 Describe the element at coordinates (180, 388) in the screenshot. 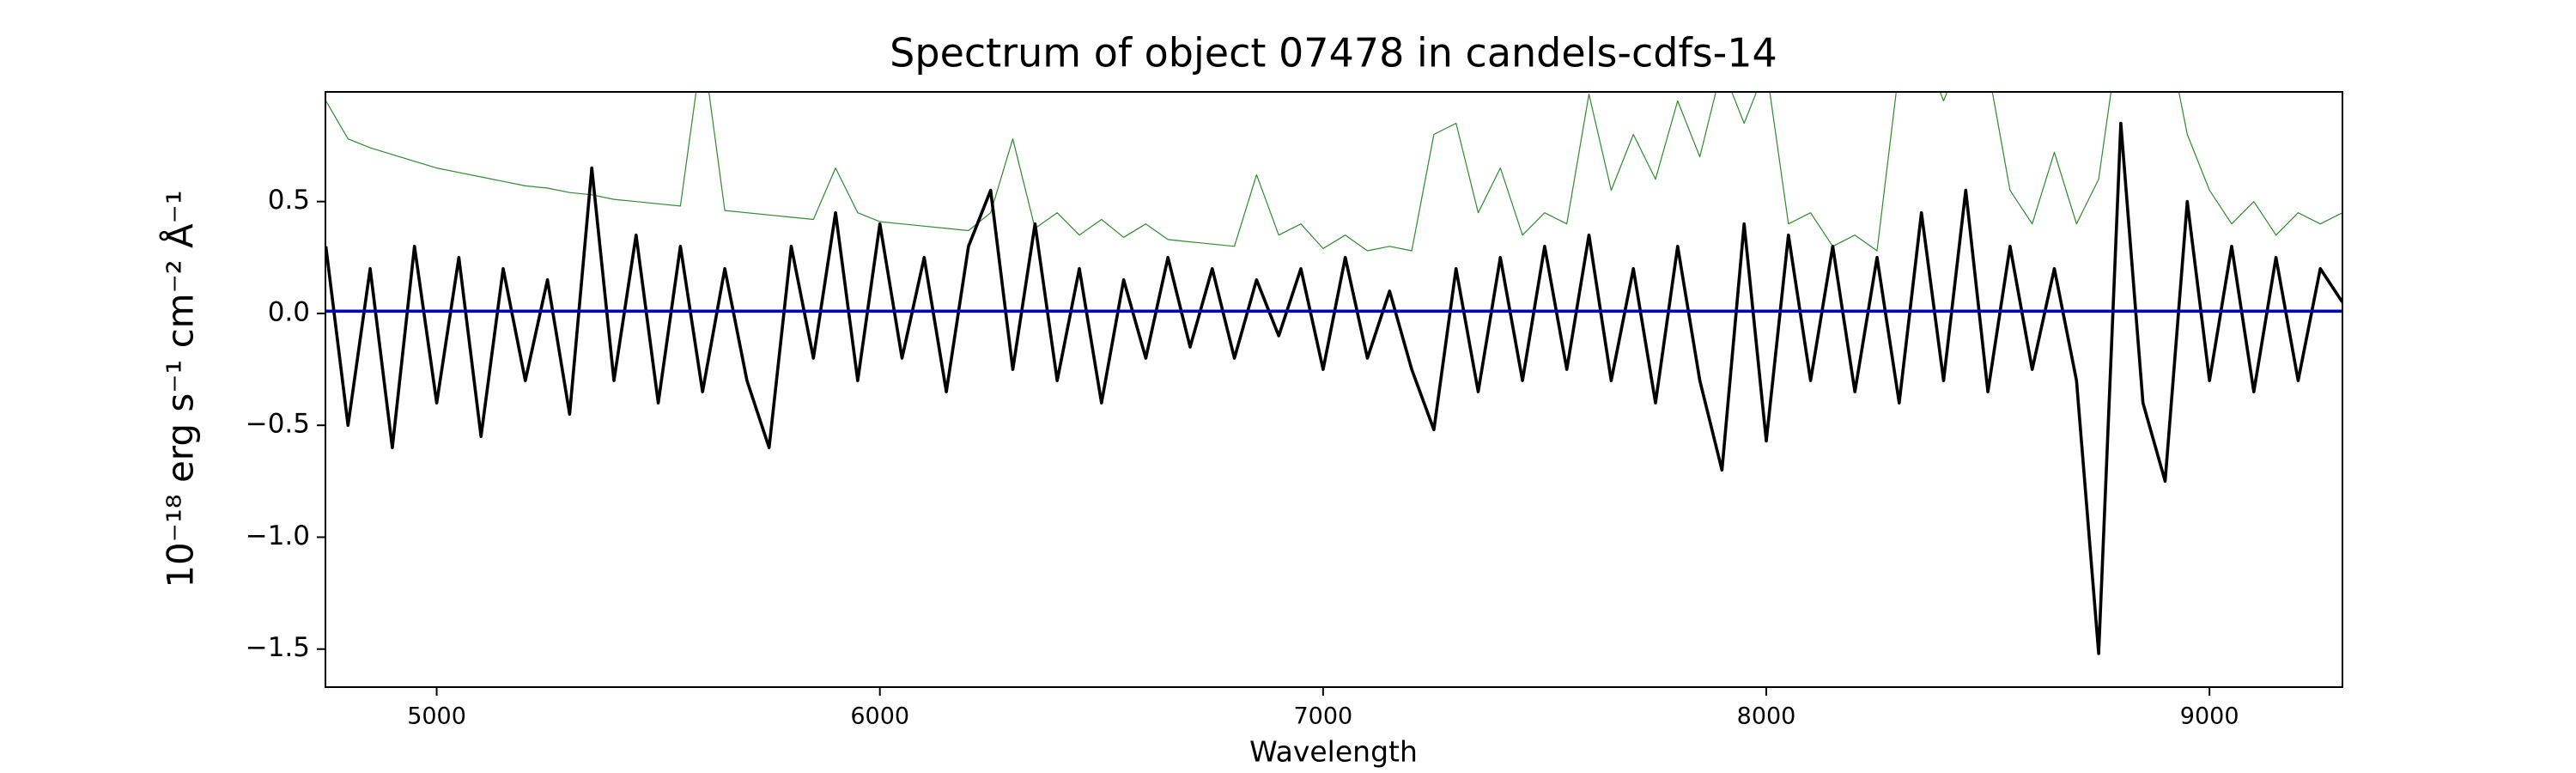

I see `y-axis-label: 10⁻¹⁸ erg s⁻¹ cm⁻² Å⁻¹` at that location.